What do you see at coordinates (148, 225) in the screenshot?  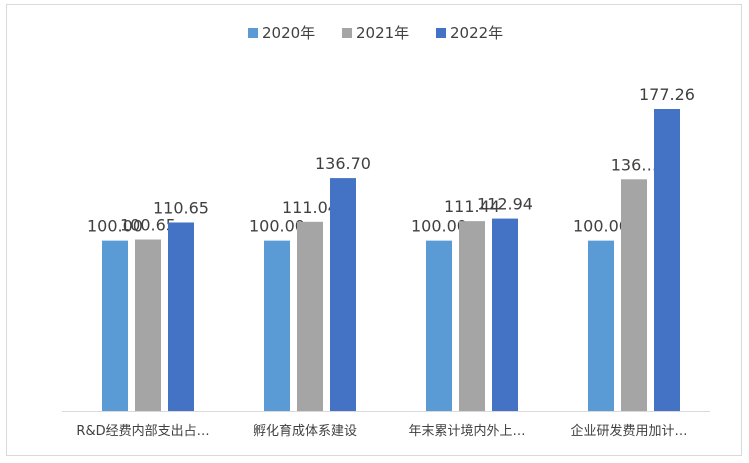 I see `data-label-2-1: 100.65` at bounding box center [148, 225].